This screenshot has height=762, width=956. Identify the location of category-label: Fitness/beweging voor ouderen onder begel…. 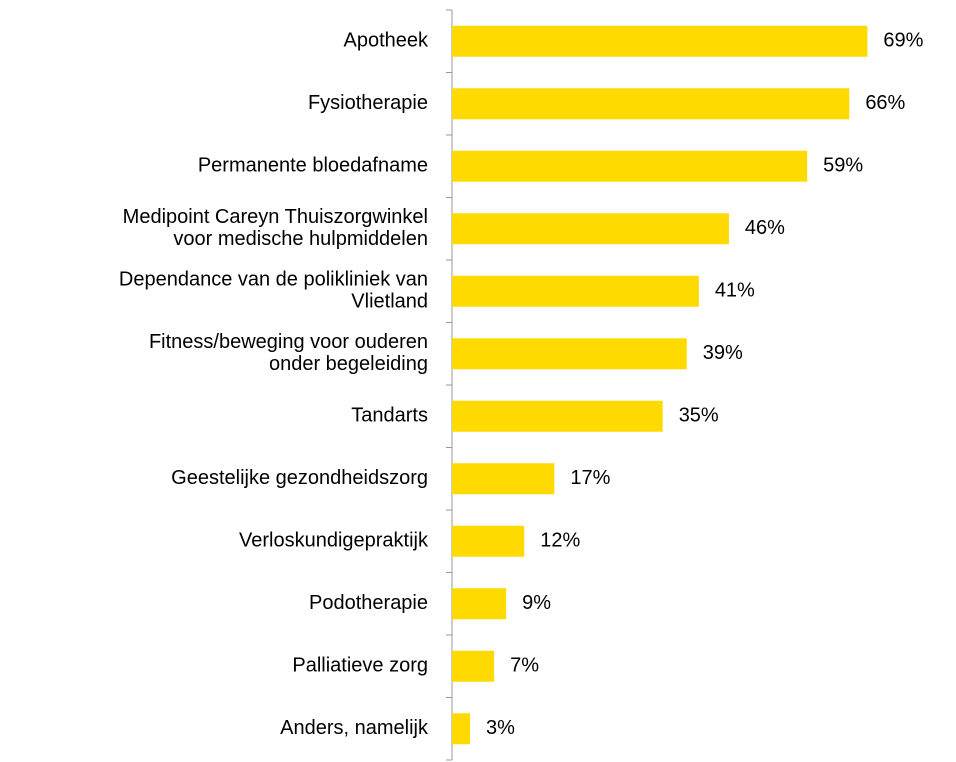
(288, 353).